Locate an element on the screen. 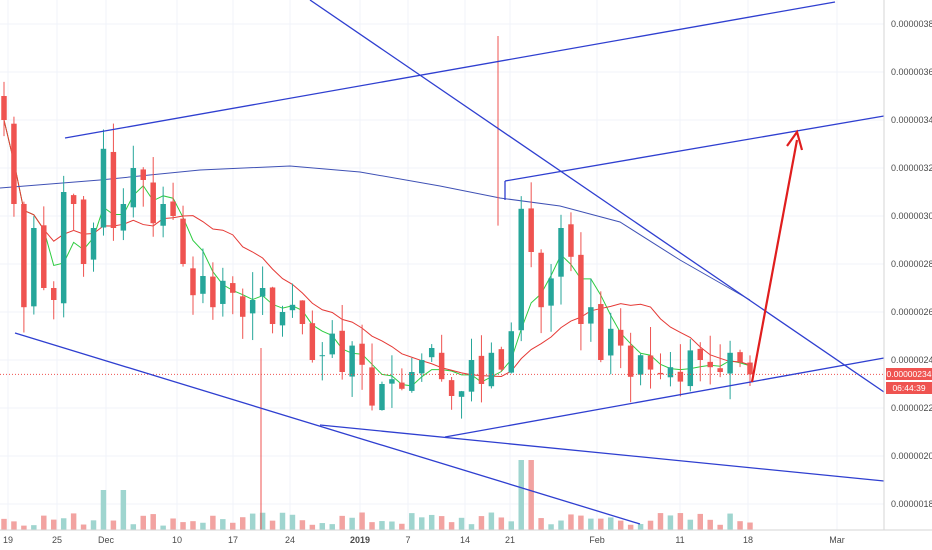 The height and width of the screenshot is (550, 932). x-tick-label: 18 is located at coordinates (748, 540).